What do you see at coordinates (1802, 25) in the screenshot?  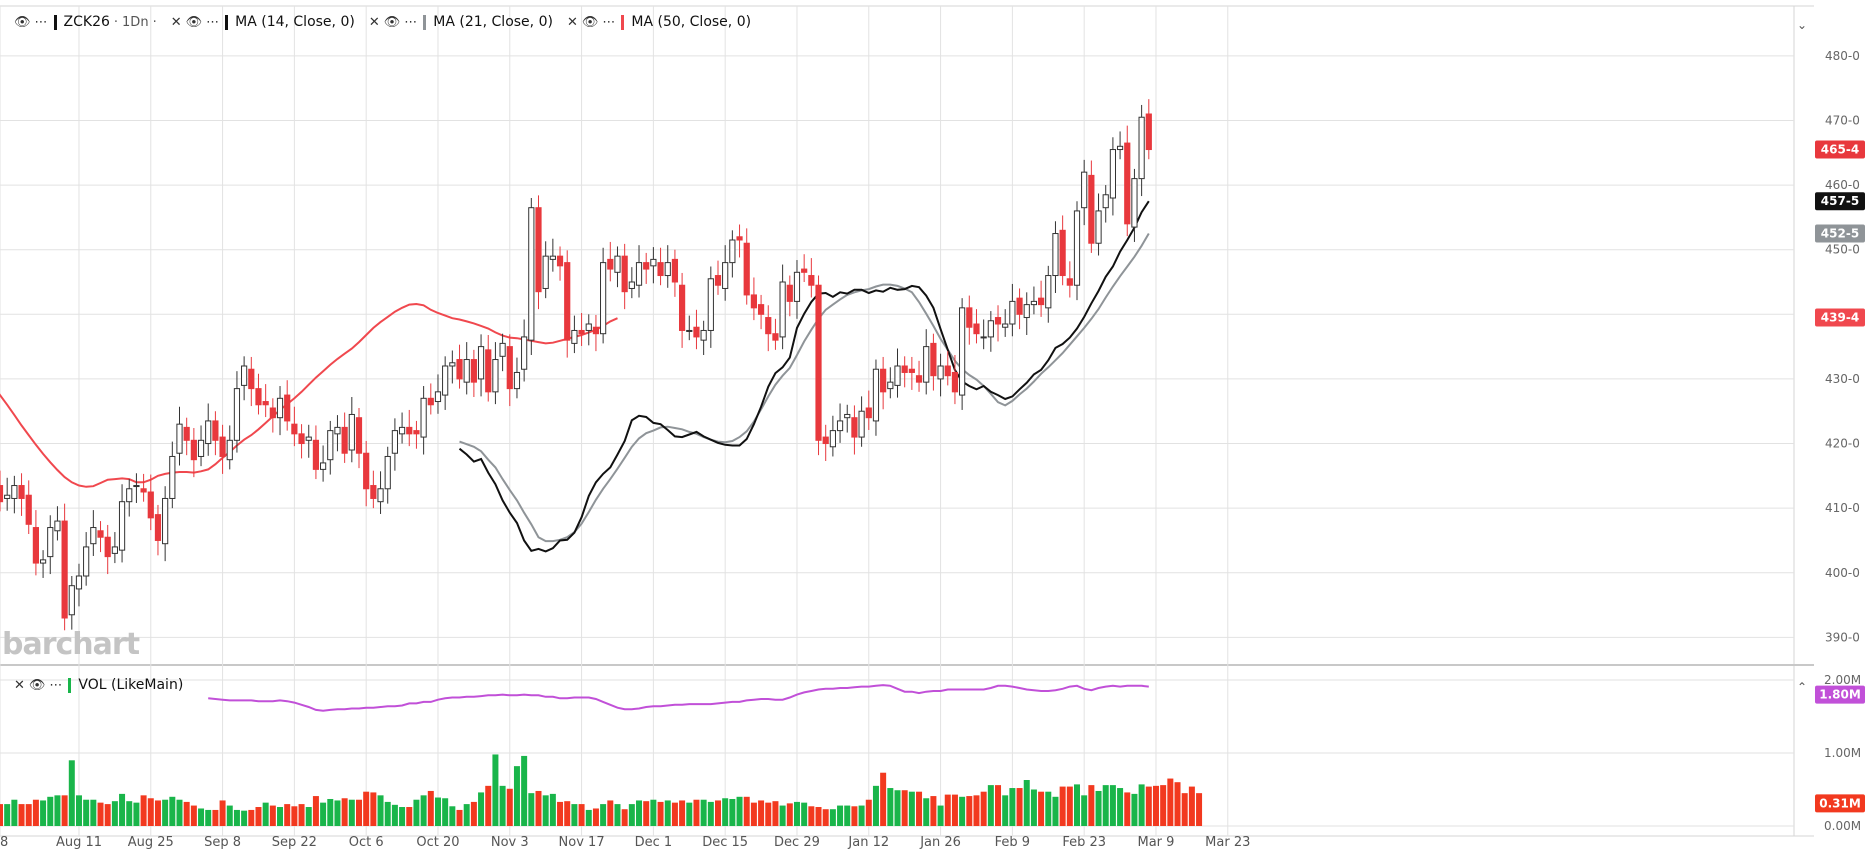 I see `collapse-main-icon: ⌄` at bounding box center [1802, 25].